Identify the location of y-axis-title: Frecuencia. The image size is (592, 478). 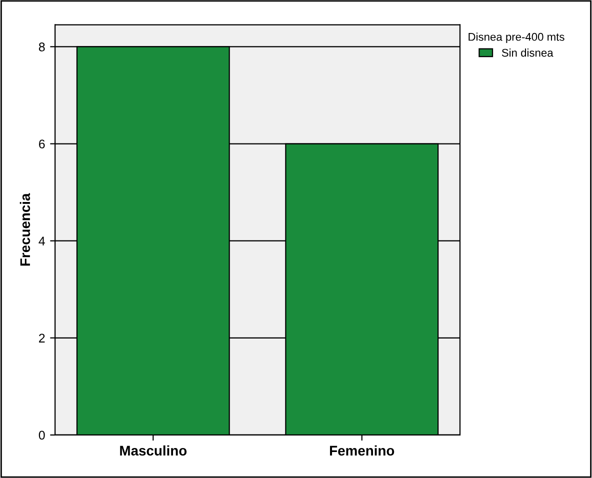
(25, 229).